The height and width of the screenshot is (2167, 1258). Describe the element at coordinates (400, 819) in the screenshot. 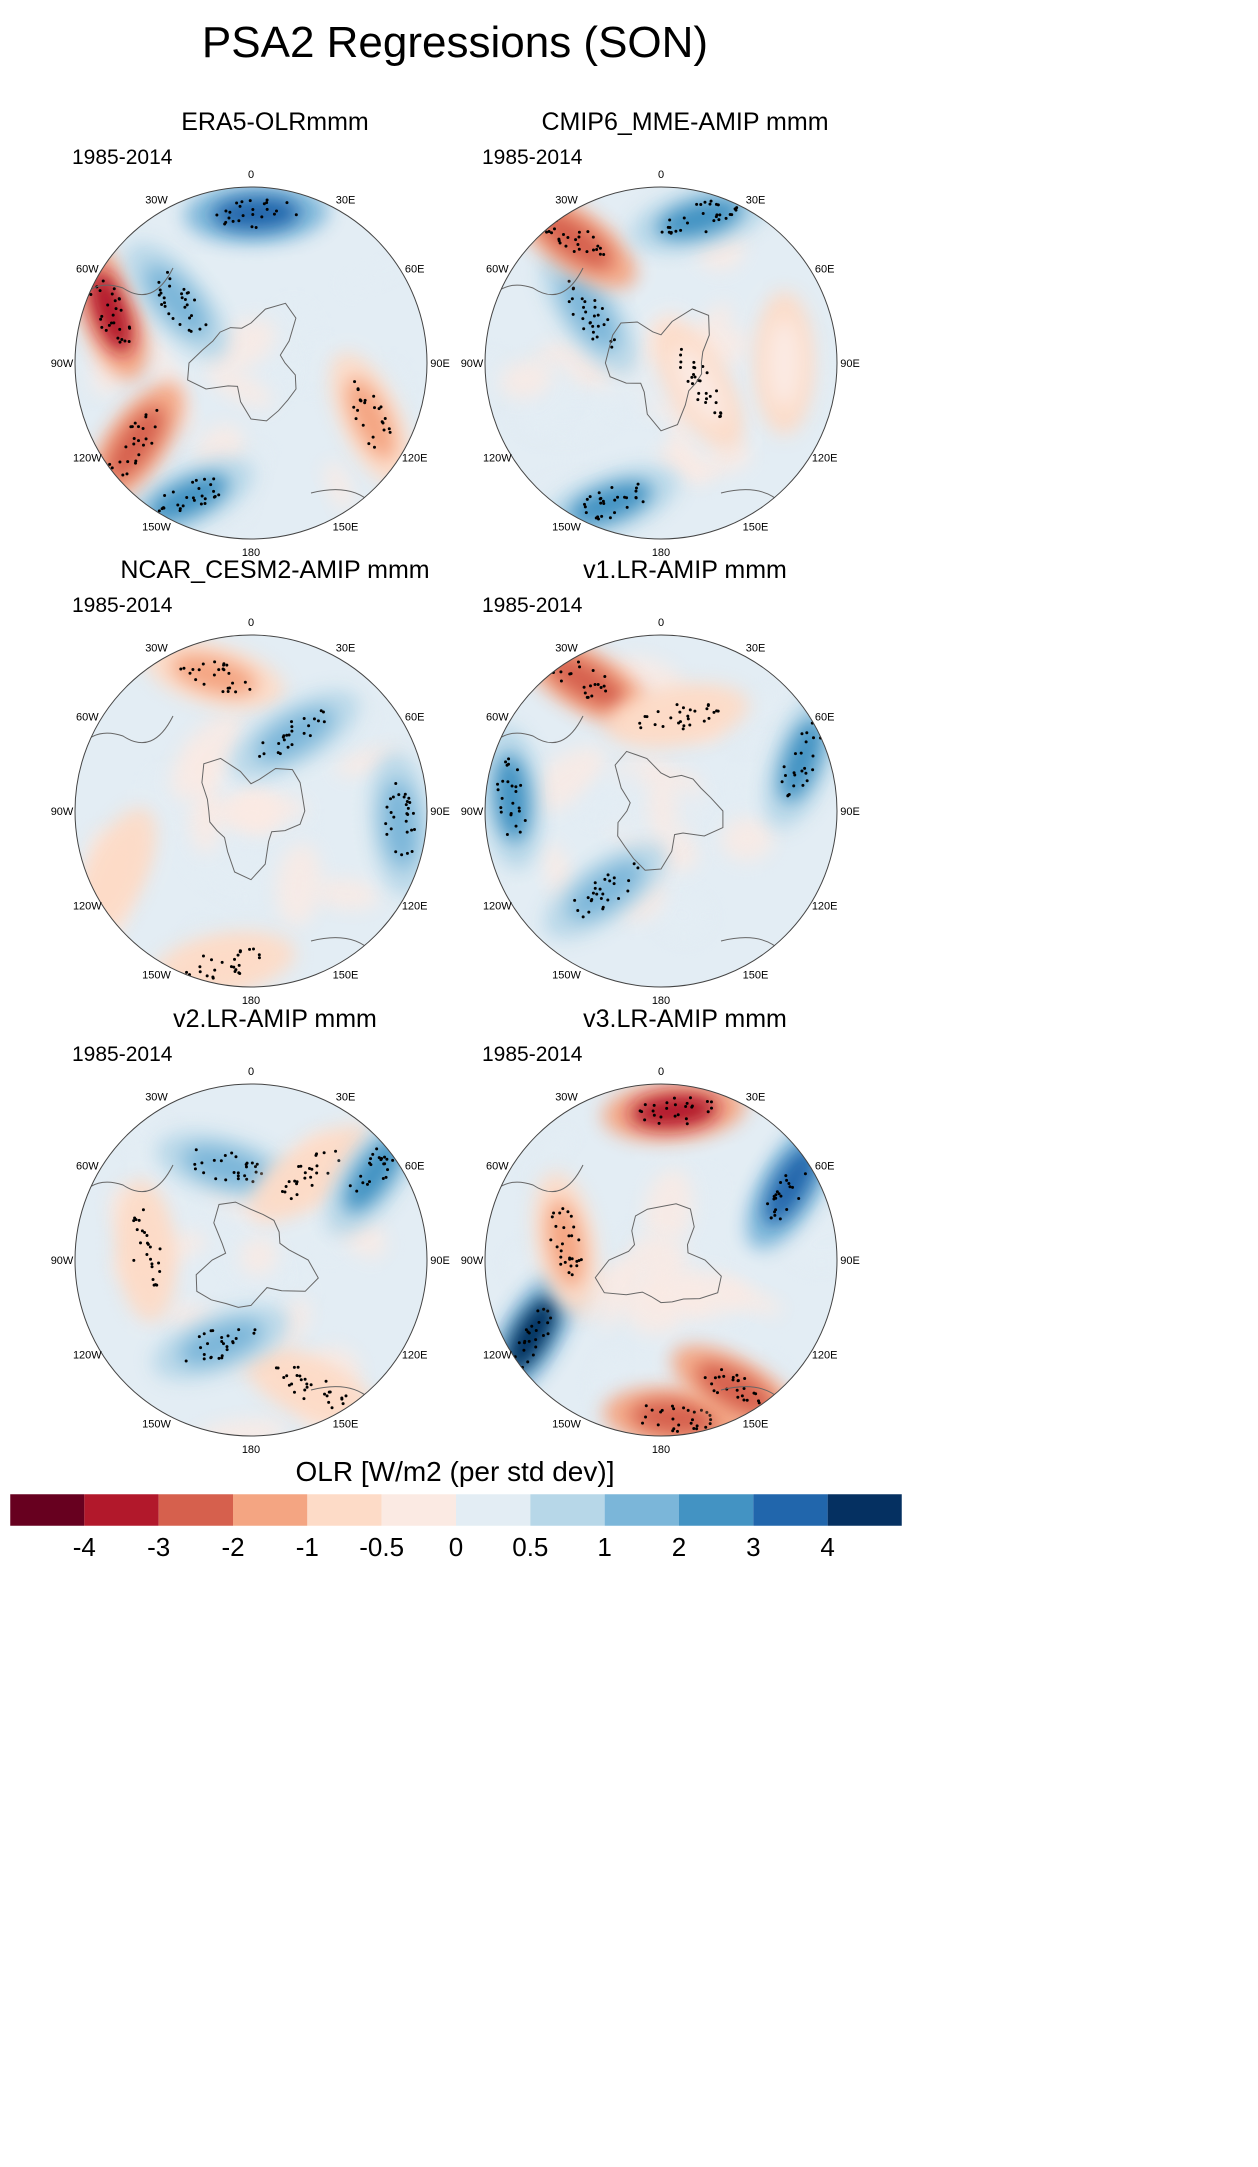

I see `stipple-neg-indian-ocean` at that location.